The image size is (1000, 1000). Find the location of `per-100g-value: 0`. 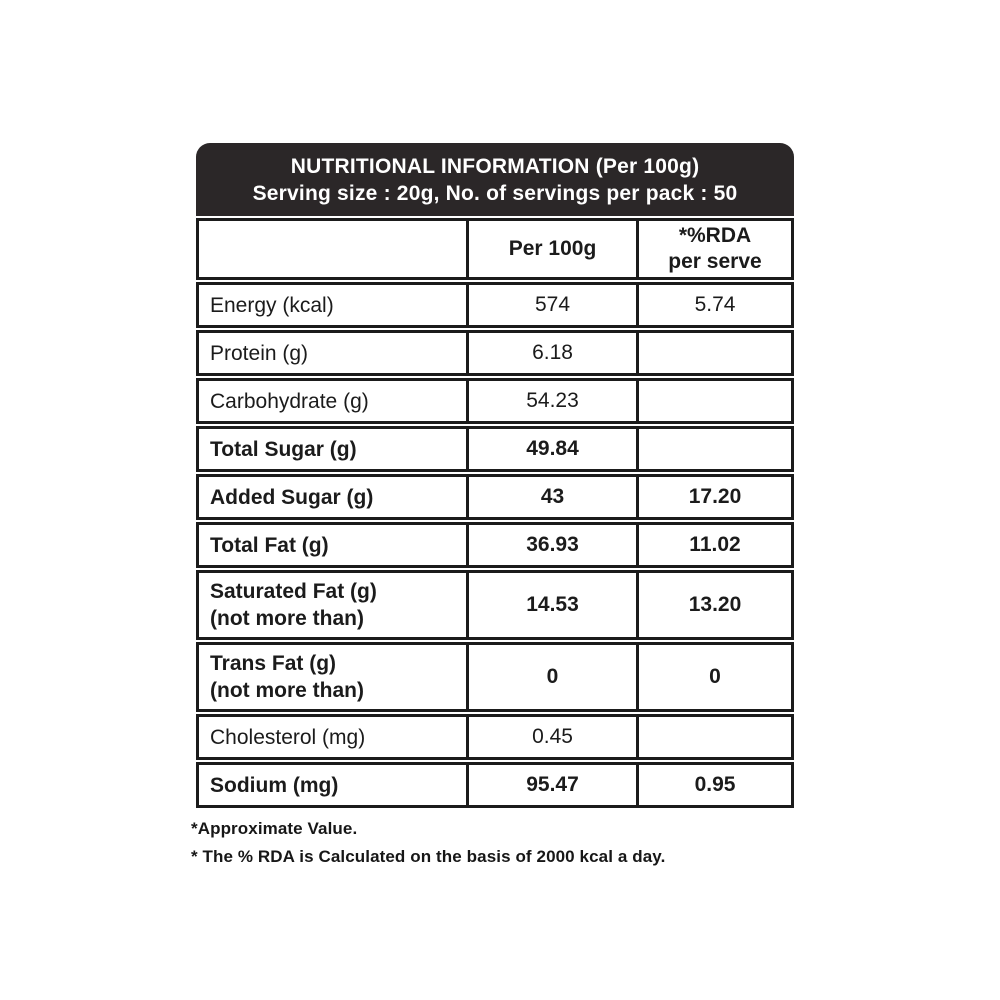

per-100g-value: 0 is located at coordinates (551, 677).